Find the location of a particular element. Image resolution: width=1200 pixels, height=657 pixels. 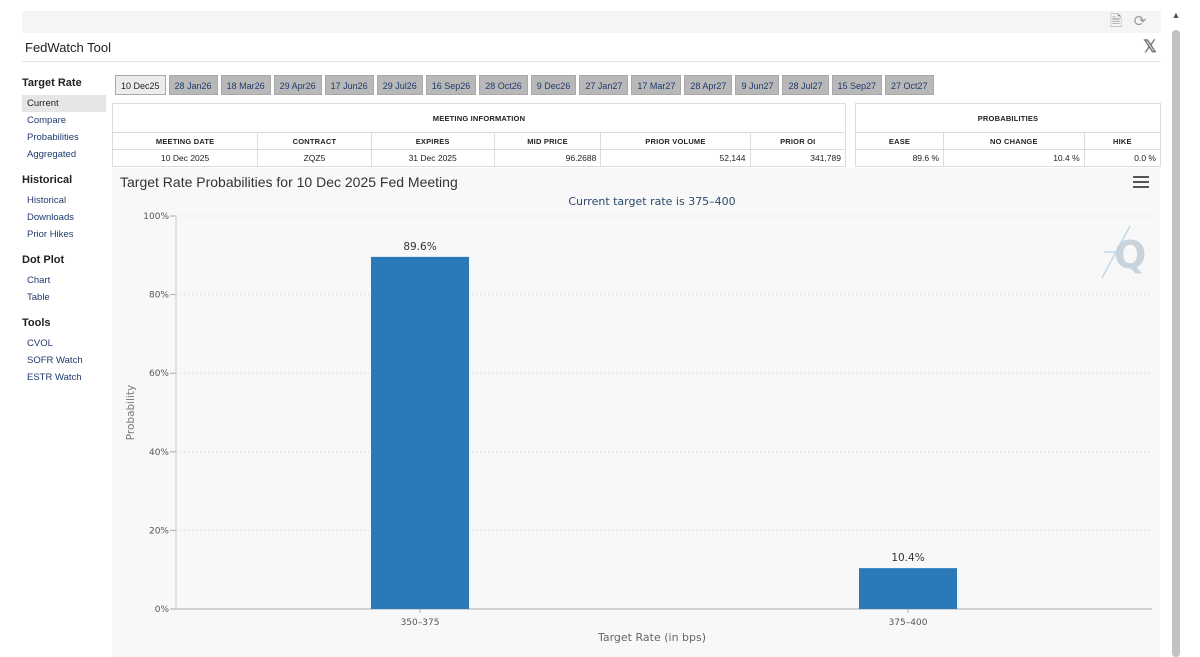

probability-header-cell: NO CHANGE is located at coordinates (1014, 141).